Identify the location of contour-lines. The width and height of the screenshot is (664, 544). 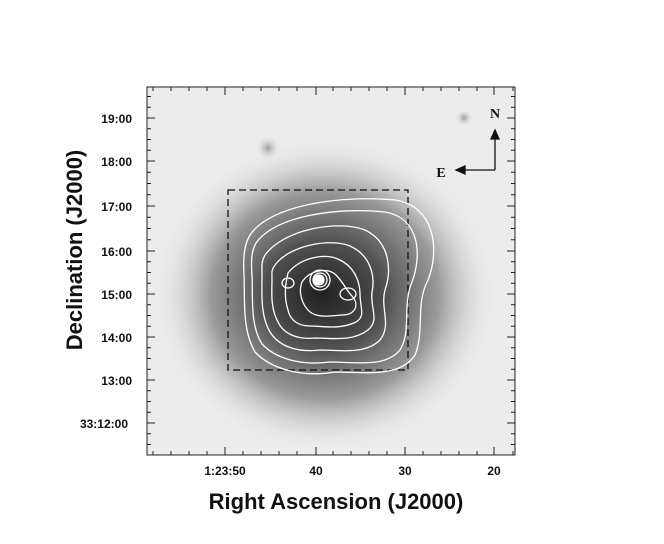
(339, 286).